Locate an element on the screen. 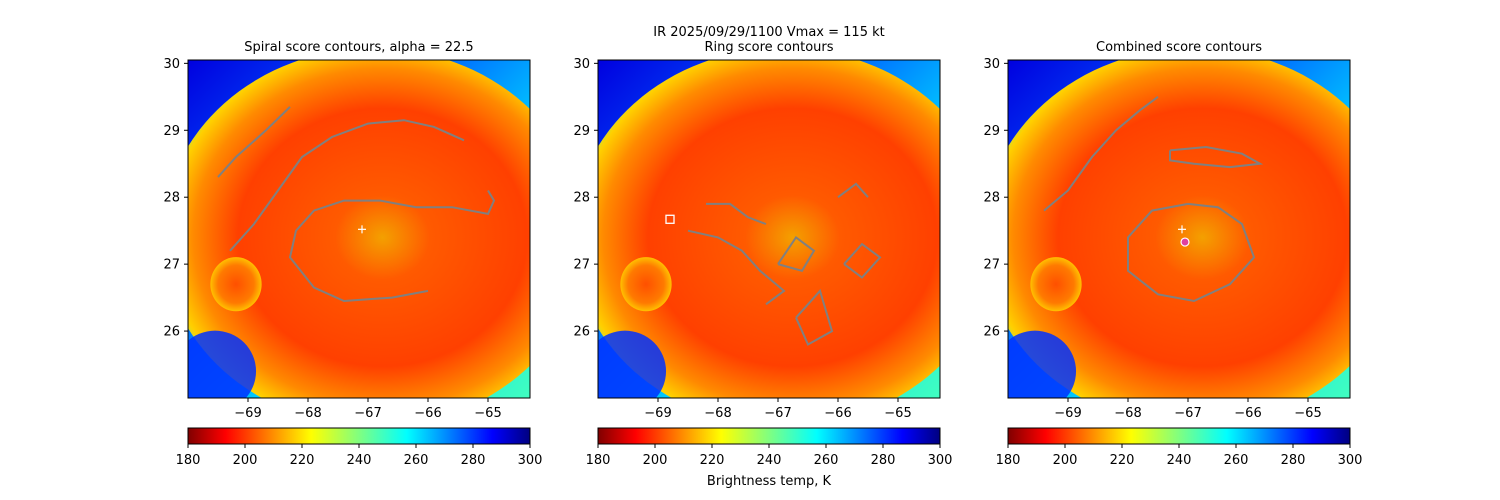 This screenshot has width=1500, height=500. combined-point-marker is located at coordinates (1185, 242).